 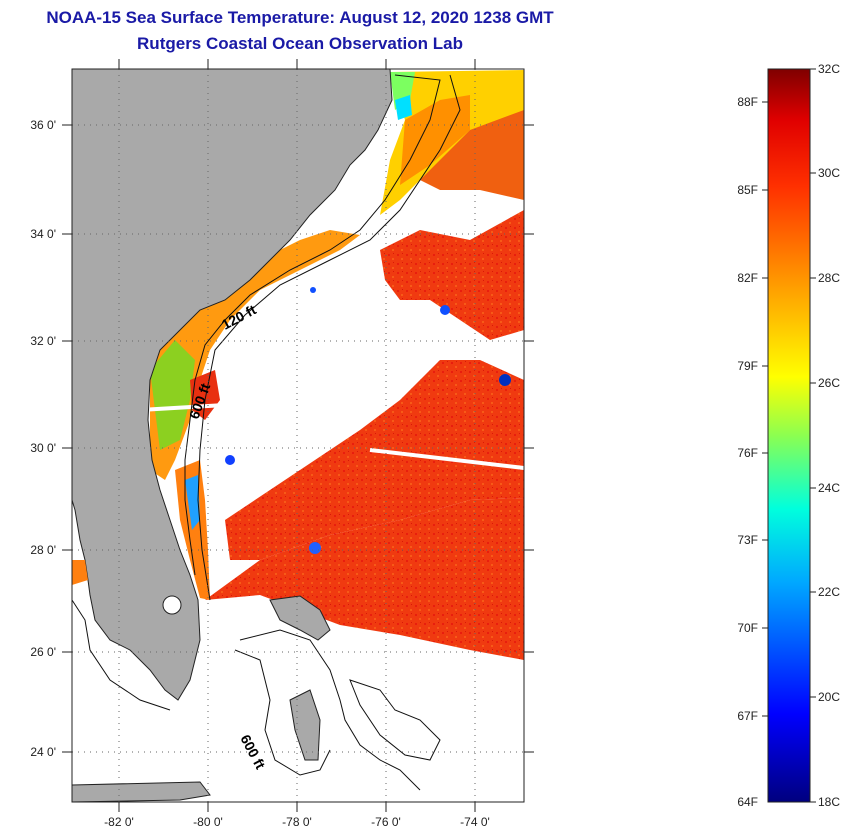 What do you see at coordinates (747, 540) in the screenshot?
I see `fahrenheit-label: 73F` at bounding box center [747, 540].